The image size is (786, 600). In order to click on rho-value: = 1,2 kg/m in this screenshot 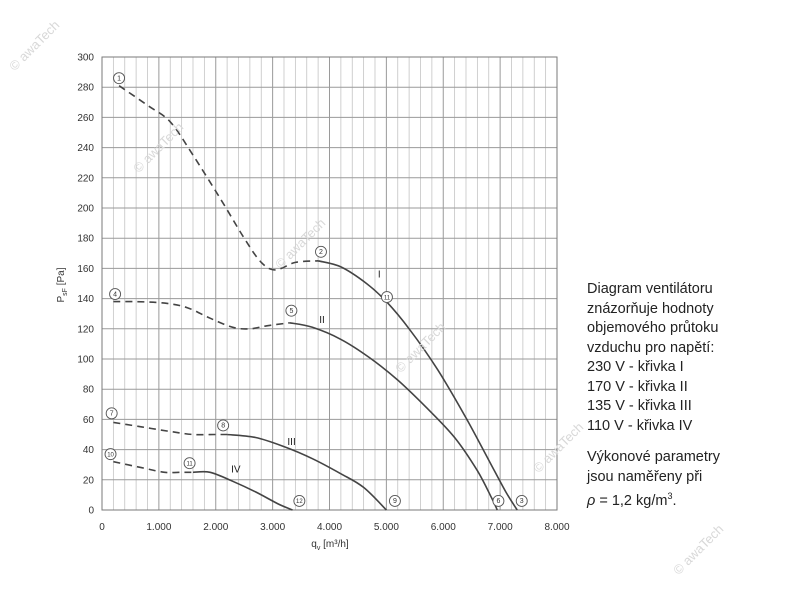, I will do `click(631, 500)`.